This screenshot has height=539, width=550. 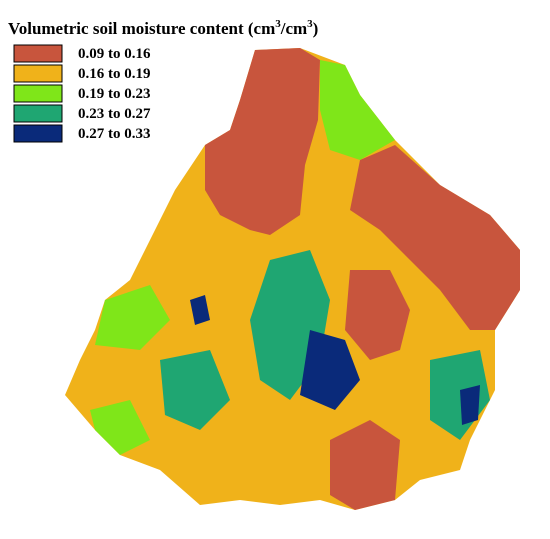 What do you see at coordinates (200, 310) in the screenshot?
I see `wet-zone-patch-west` at bounding box center [200, 310].